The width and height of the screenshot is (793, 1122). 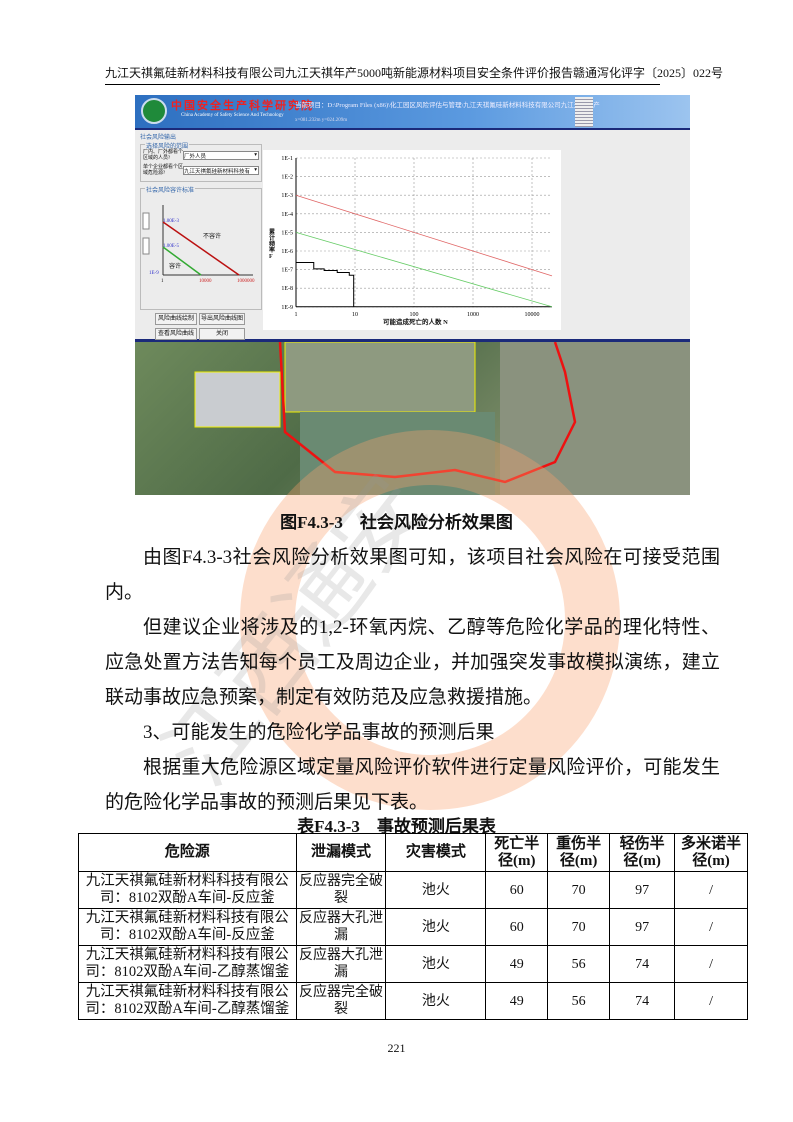 What do you see at coordinates (221, 155) in the screenshot?
I see `scope-select: 厂外人员 ▾` at bounding box center [221, 155].